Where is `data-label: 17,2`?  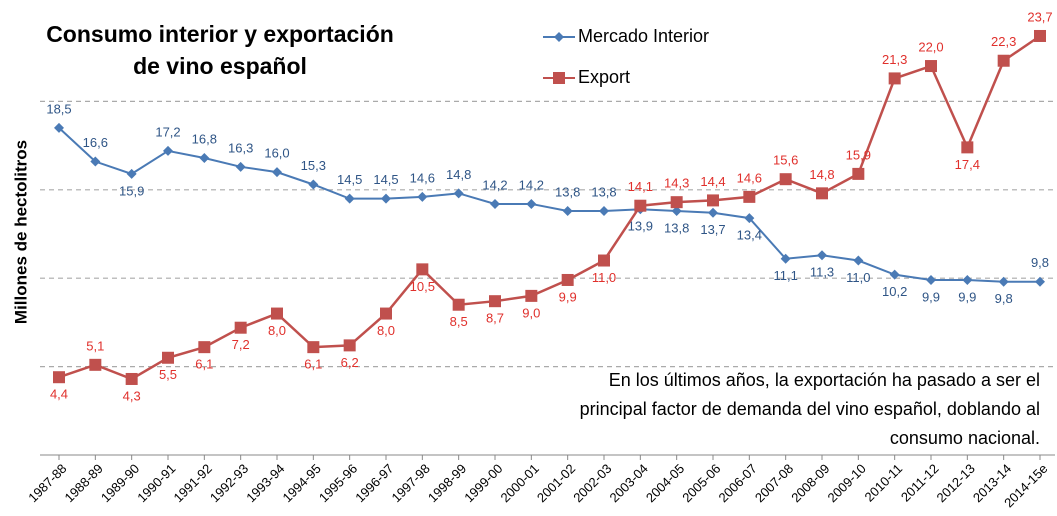
data-label: 17,2 is located at coordinates (167, 131).